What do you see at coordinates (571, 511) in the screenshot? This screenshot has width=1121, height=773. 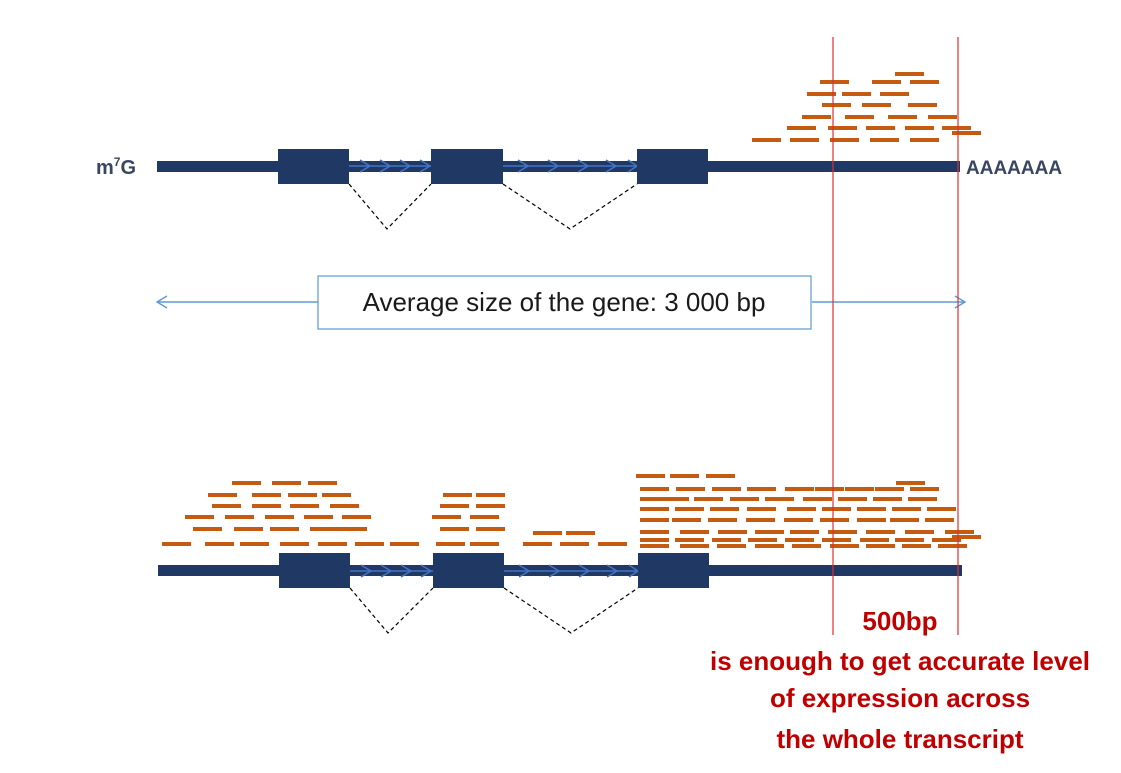 I see `reads-group` at bounding box center [571, 511].